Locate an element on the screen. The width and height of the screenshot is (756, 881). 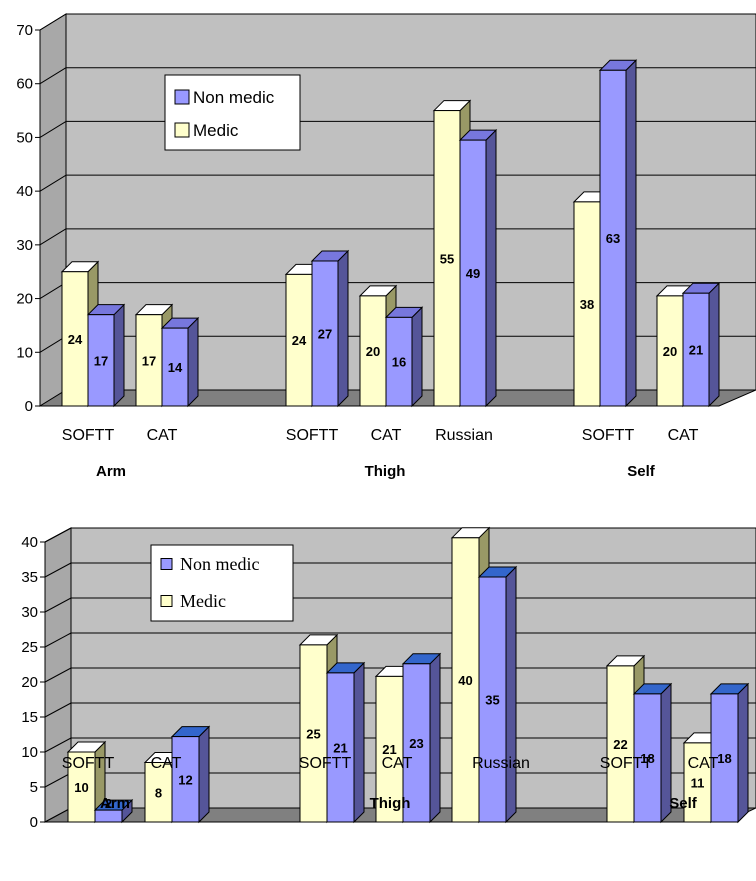
data-label: 25 is located at coordinates (313, 733).